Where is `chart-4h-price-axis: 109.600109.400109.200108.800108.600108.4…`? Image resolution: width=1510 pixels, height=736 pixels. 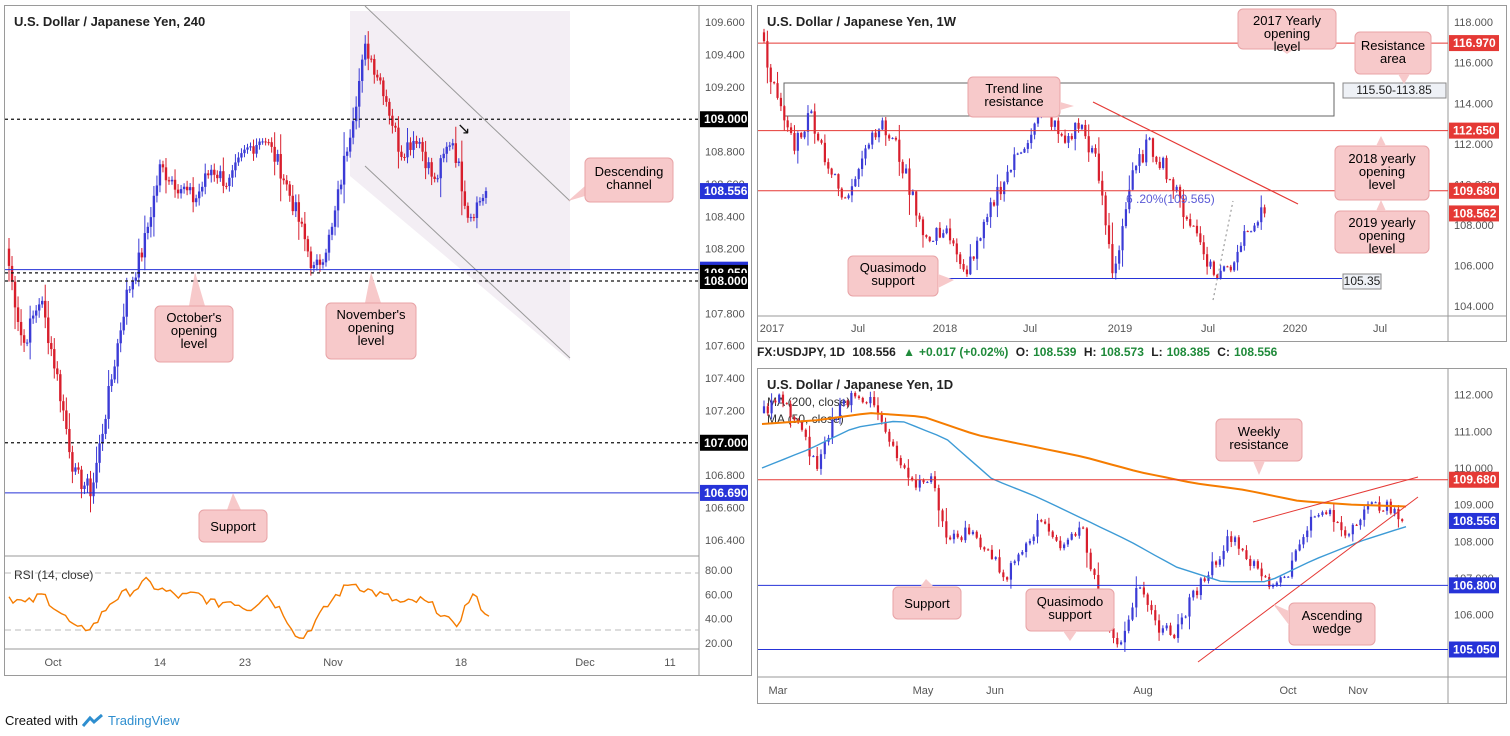 chart-4h-price-axis: 109.600109.400109.200108.800108.600108.4… is located at coordinates (725, 282).